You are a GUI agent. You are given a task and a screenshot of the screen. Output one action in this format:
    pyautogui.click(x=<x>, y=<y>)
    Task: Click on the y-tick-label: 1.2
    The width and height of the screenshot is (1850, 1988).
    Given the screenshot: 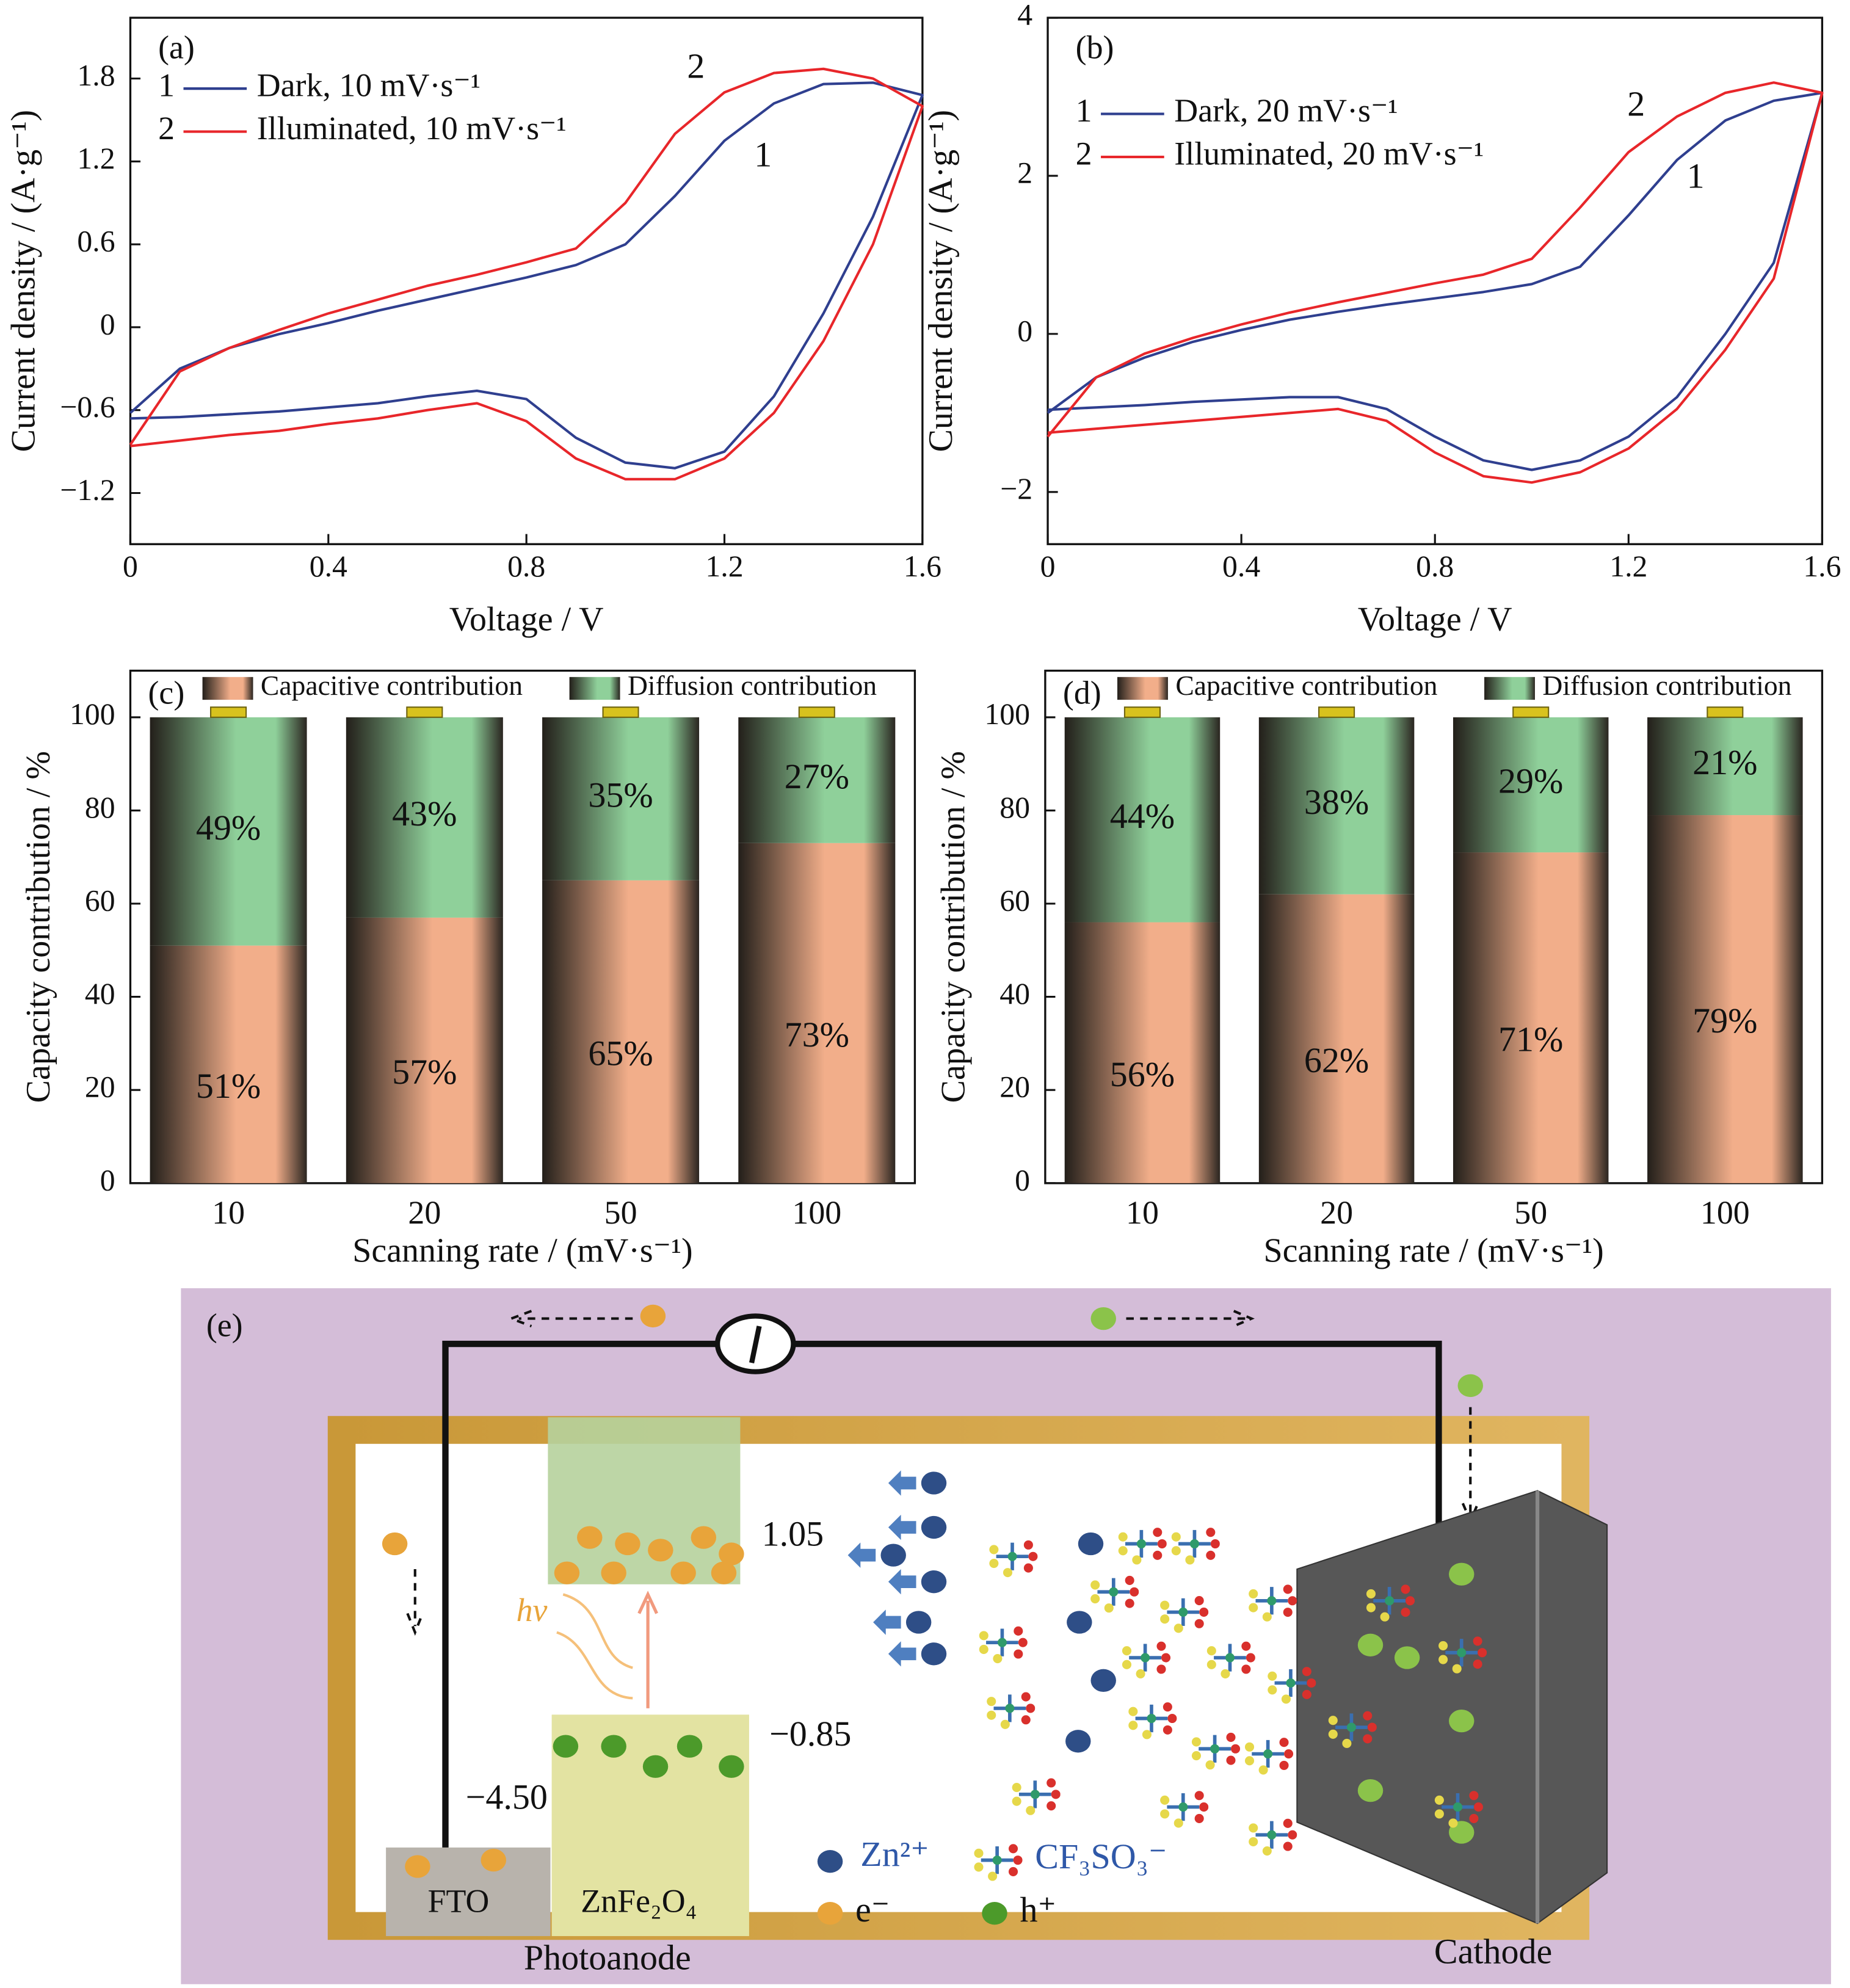 What is the action you would take?
    pyautogui.click(x=96, y=158)
    